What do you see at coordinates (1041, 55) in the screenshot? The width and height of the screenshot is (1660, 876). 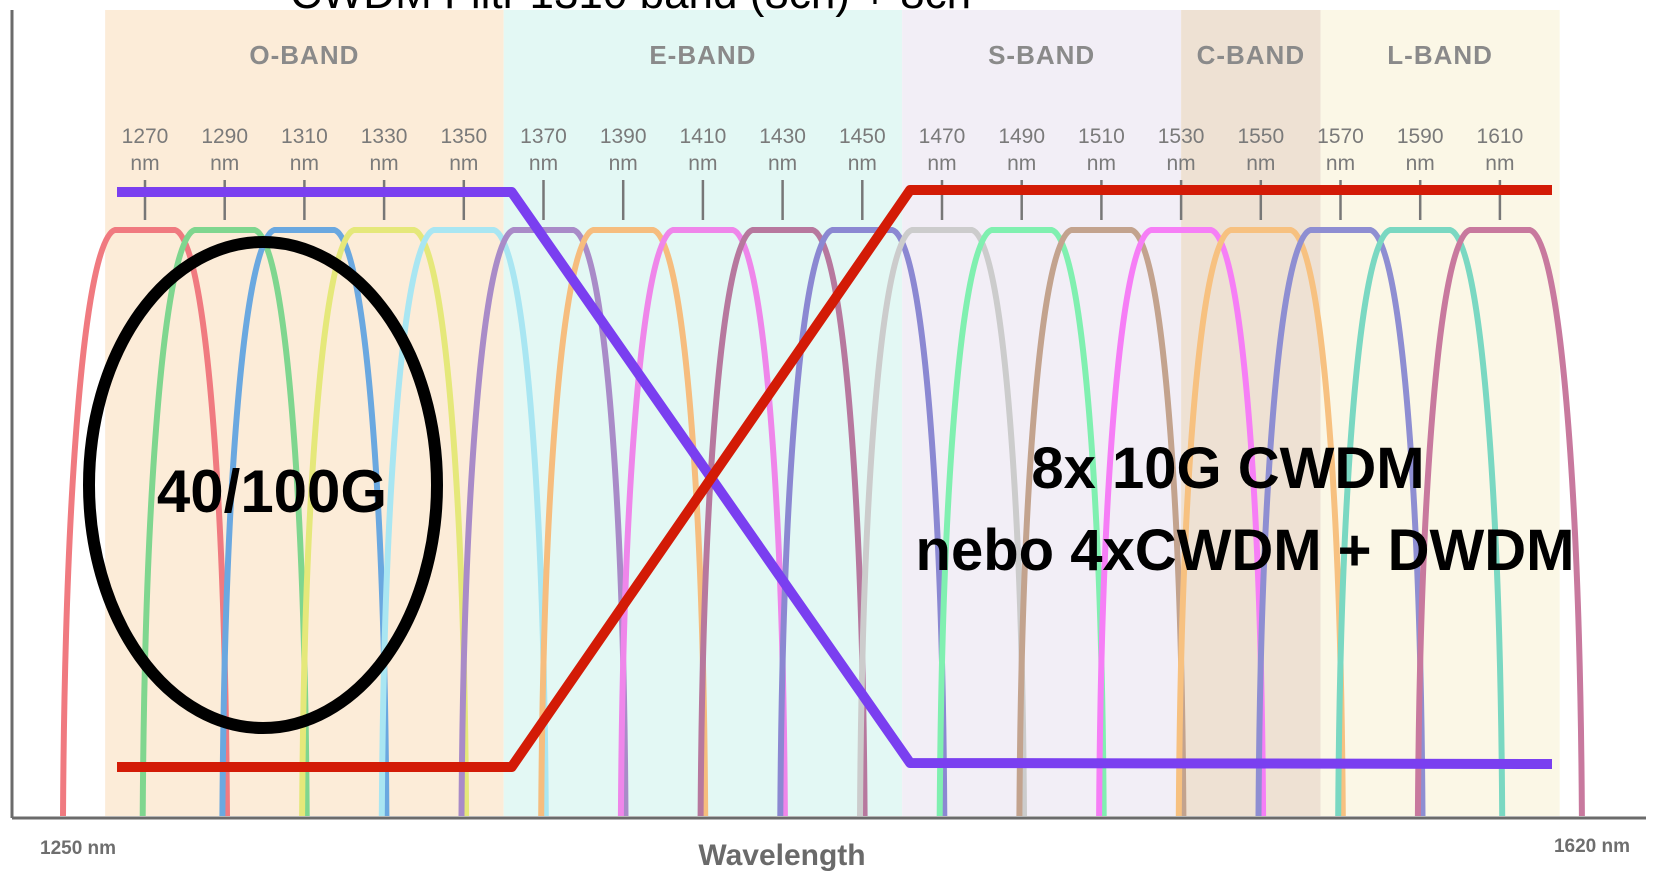 I see `band-label-s-band: S-BAND` at bounding box center [1041, 55].